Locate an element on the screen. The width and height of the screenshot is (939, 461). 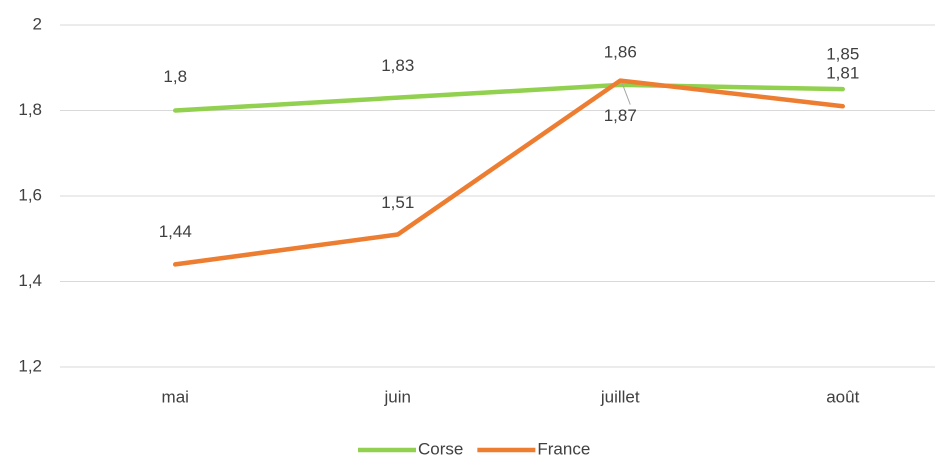
data-label: 1,83 is located at coordinates (397, 65).